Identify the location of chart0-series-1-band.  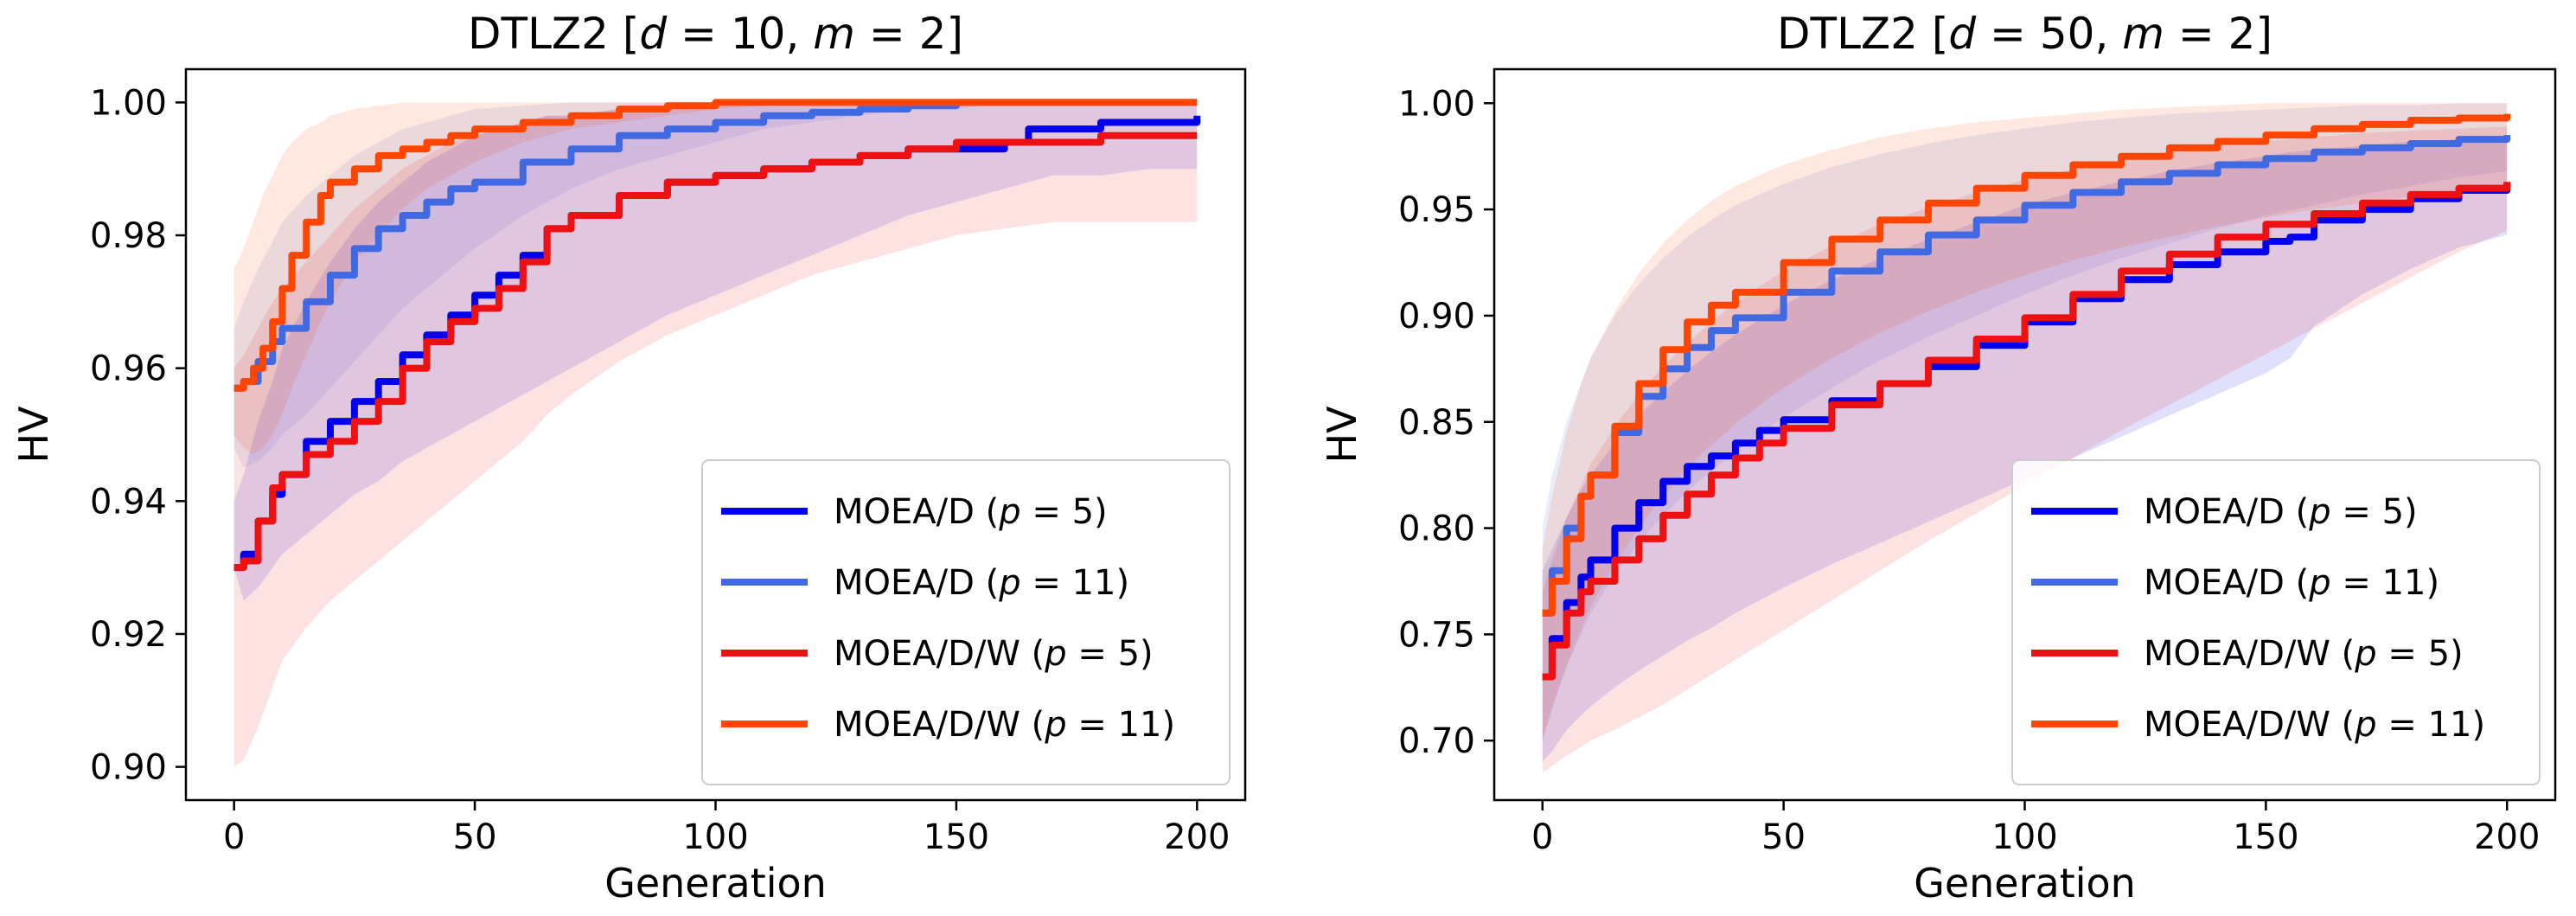
(716, 285).